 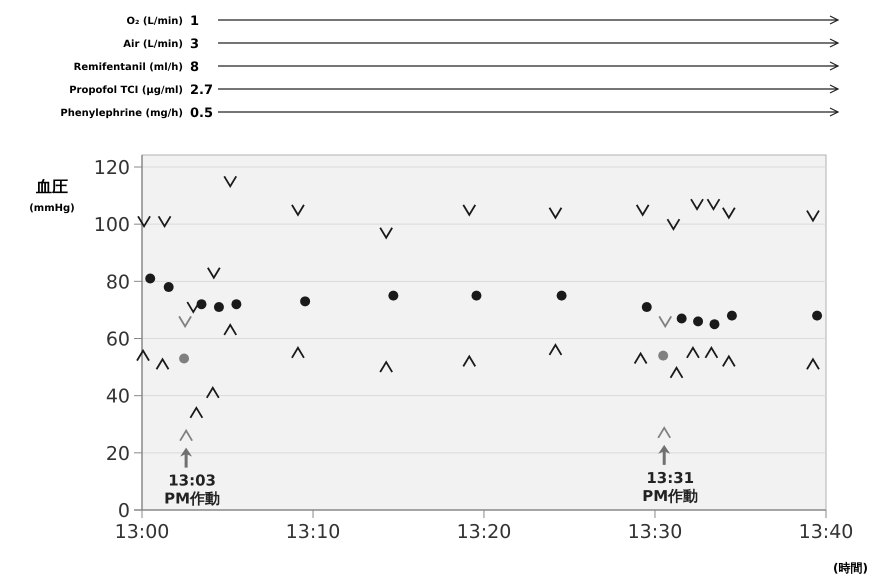 I want to click on x-tick-label: 13:40, so click(x=826, y=532).